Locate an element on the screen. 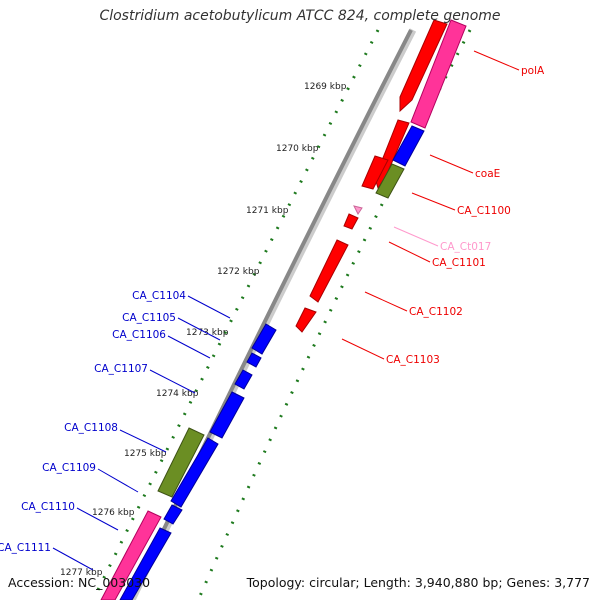 The image size is (600, 600). gene-label-CA_C1108: CA_C1108 is located at coordinates (91, 428).